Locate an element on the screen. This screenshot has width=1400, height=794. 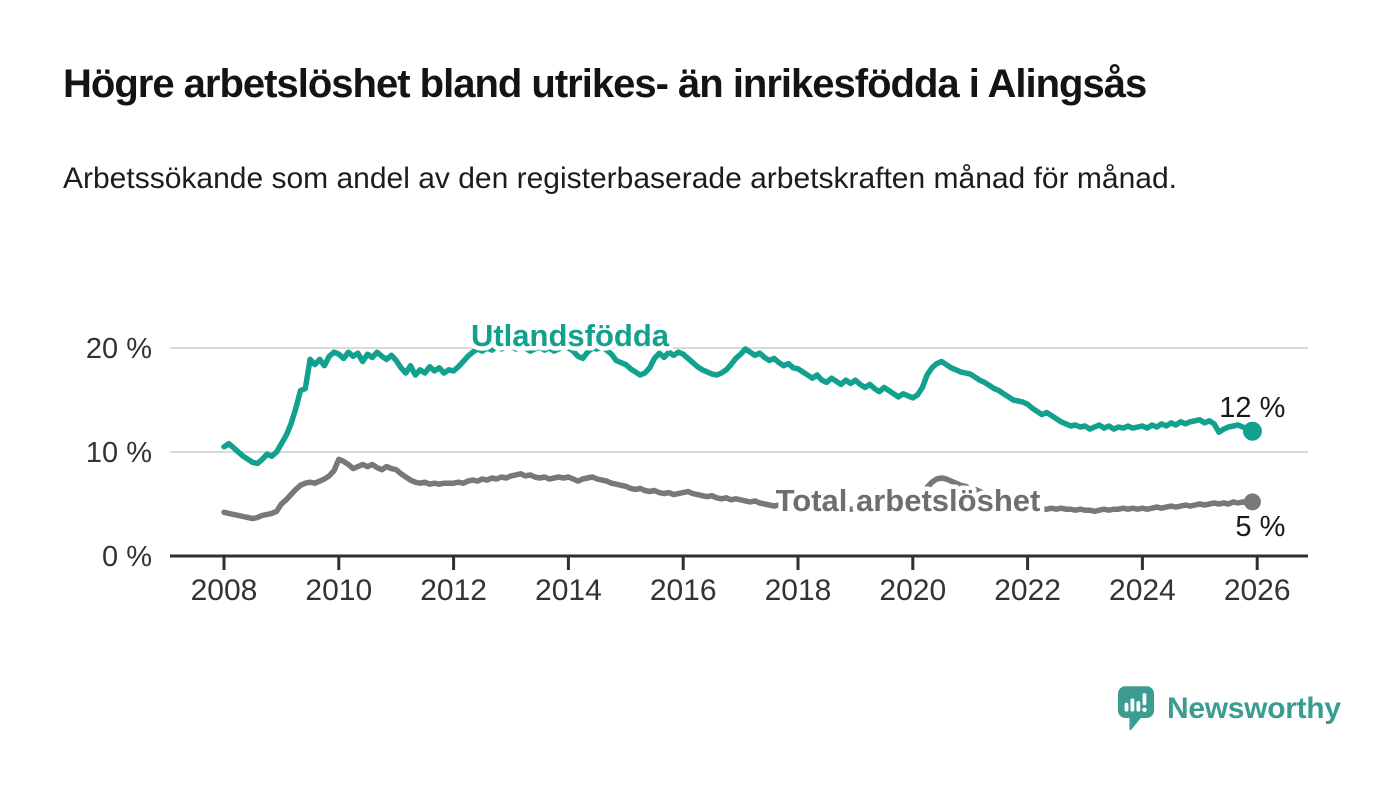
x-axis-label-2012: 2012 is located at coordinates (453, 590).